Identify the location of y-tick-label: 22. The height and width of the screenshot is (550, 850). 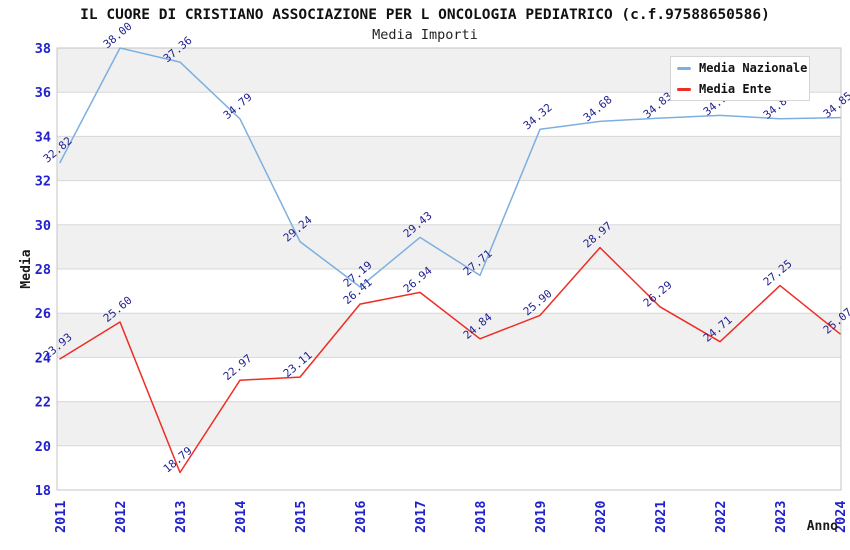
(43, 403).